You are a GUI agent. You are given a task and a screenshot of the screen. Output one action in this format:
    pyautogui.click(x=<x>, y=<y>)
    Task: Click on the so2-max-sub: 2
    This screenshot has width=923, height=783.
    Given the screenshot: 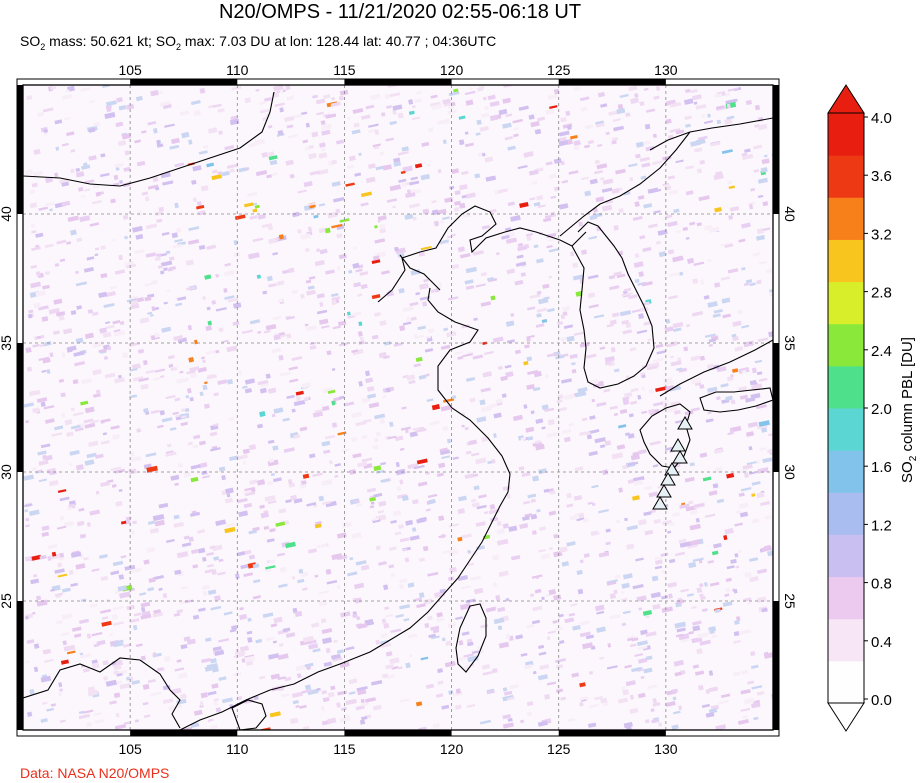 What is the action you would take?
    pyautogui.click(x=178, y=46)
    